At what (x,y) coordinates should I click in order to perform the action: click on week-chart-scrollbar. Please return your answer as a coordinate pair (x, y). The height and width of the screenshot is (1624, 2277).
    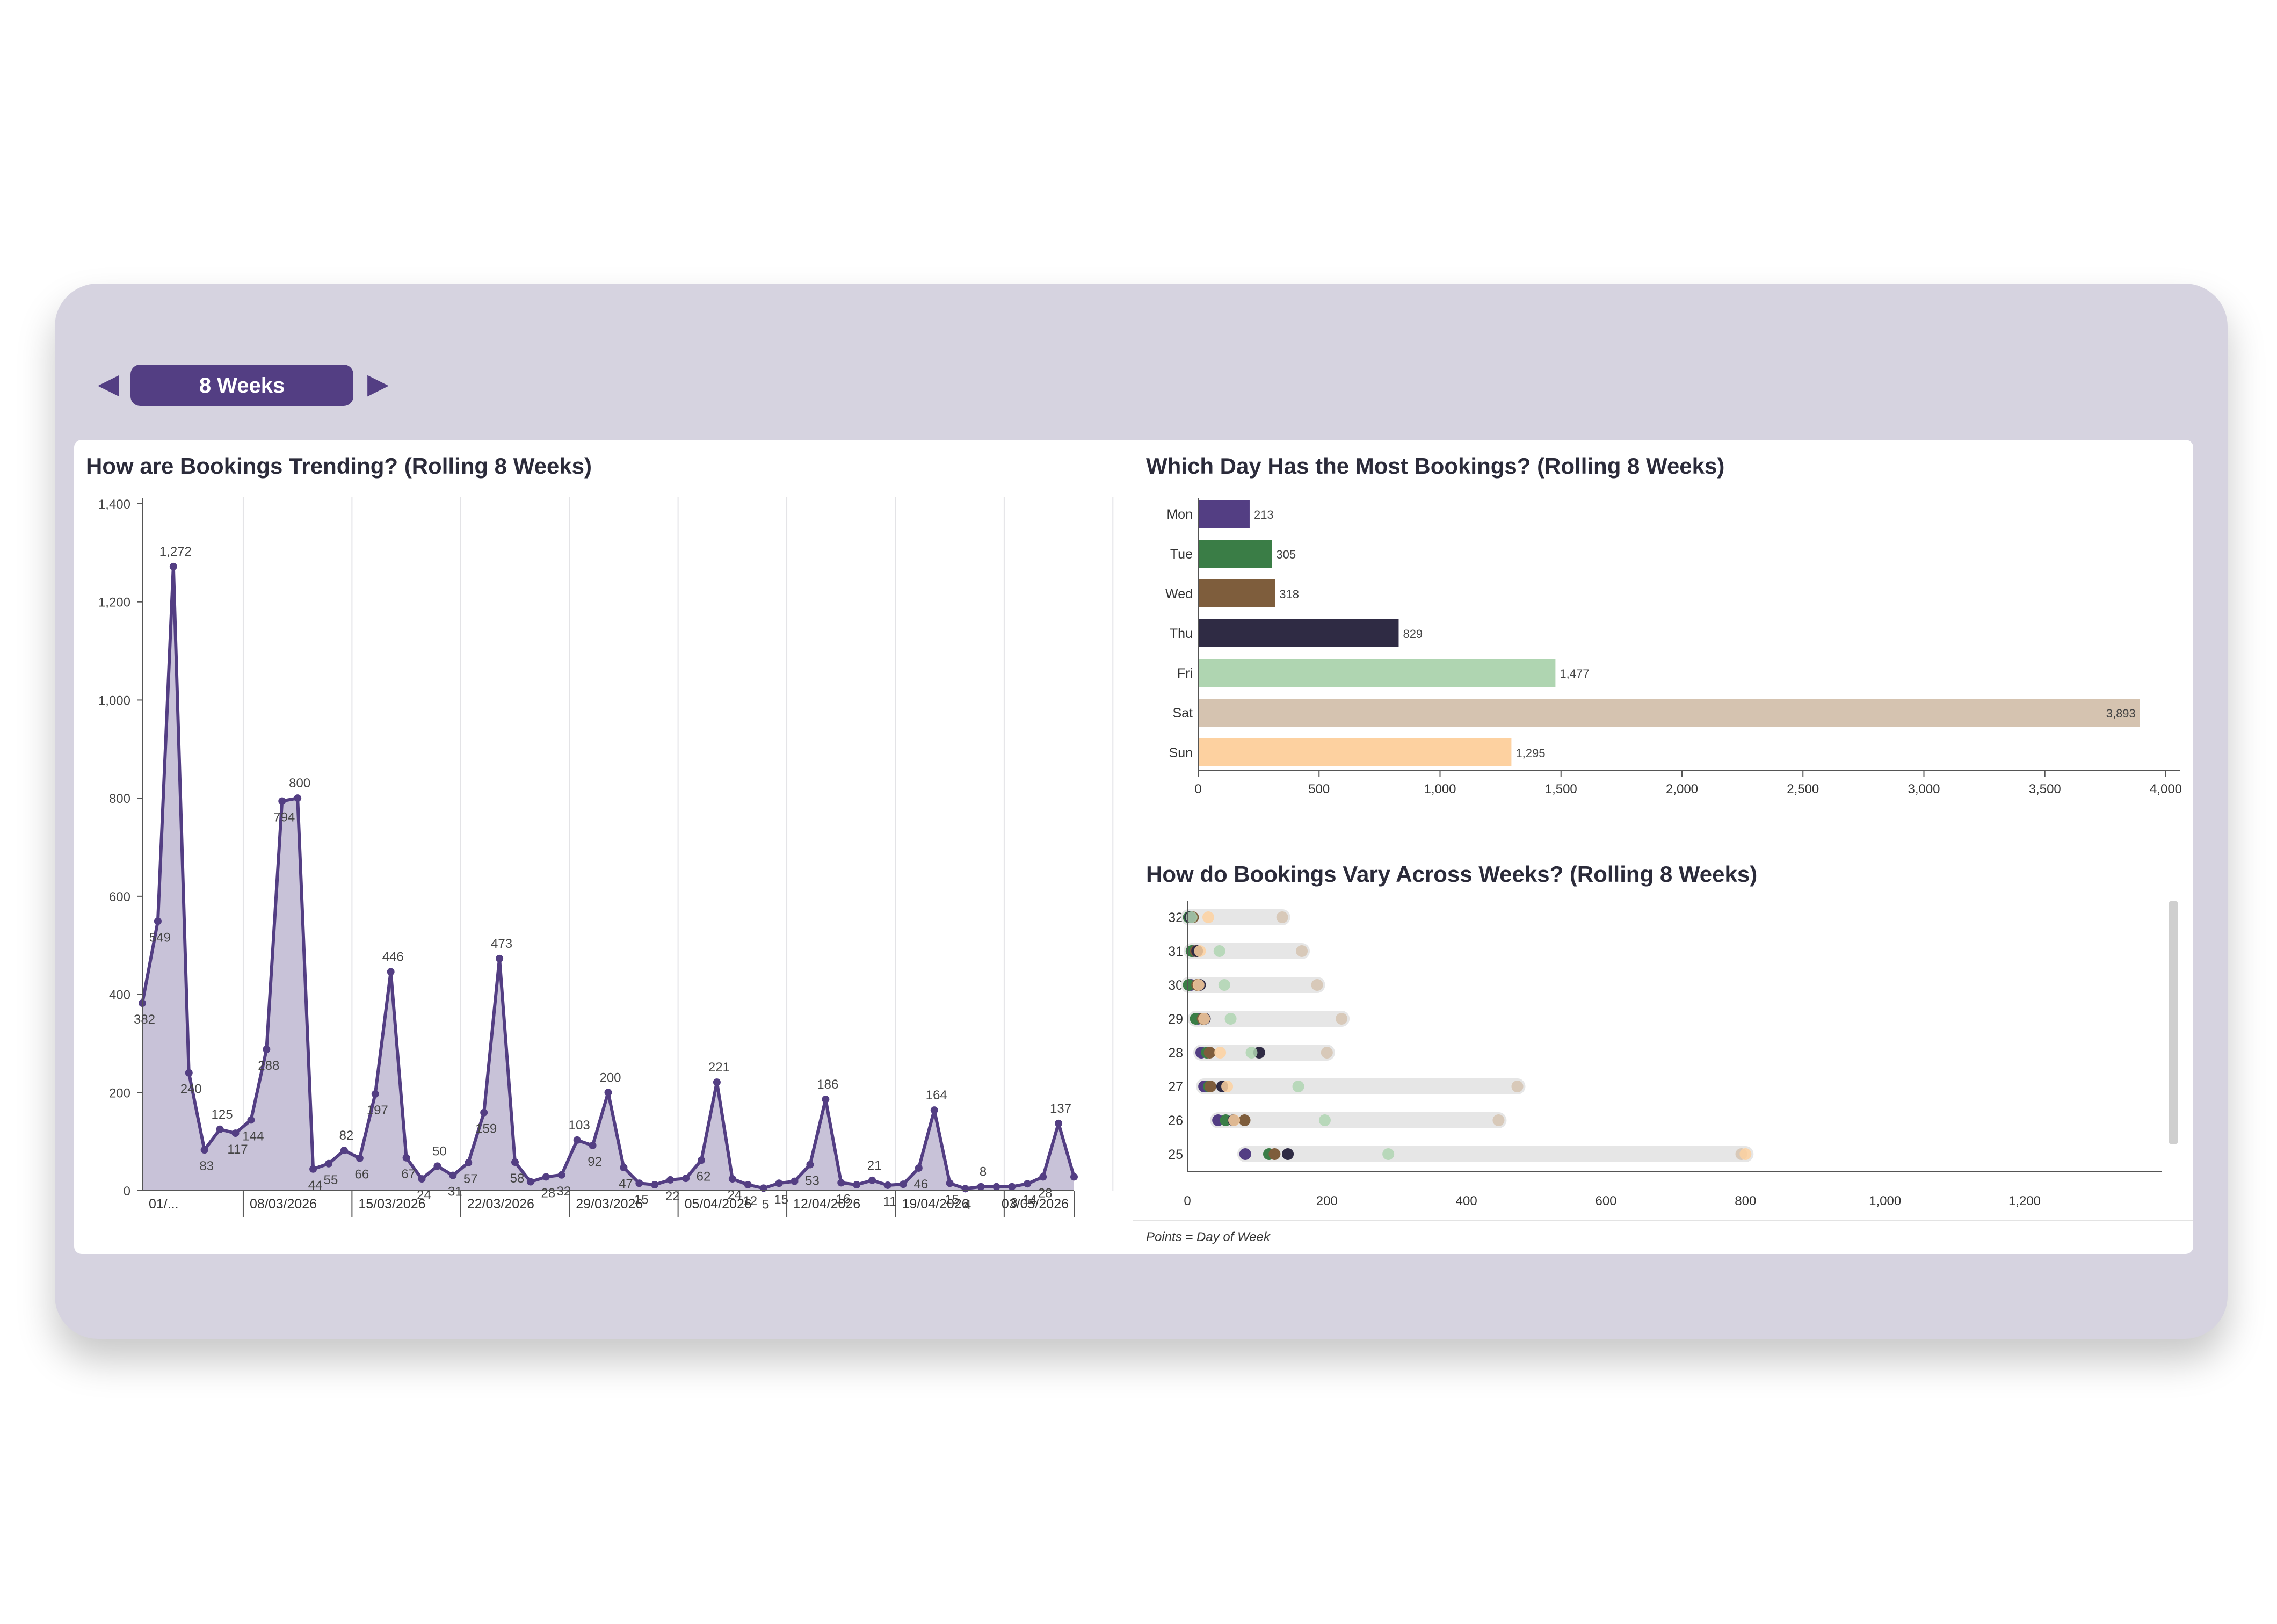
    Looking at the image, I should click on (2173, 1023).